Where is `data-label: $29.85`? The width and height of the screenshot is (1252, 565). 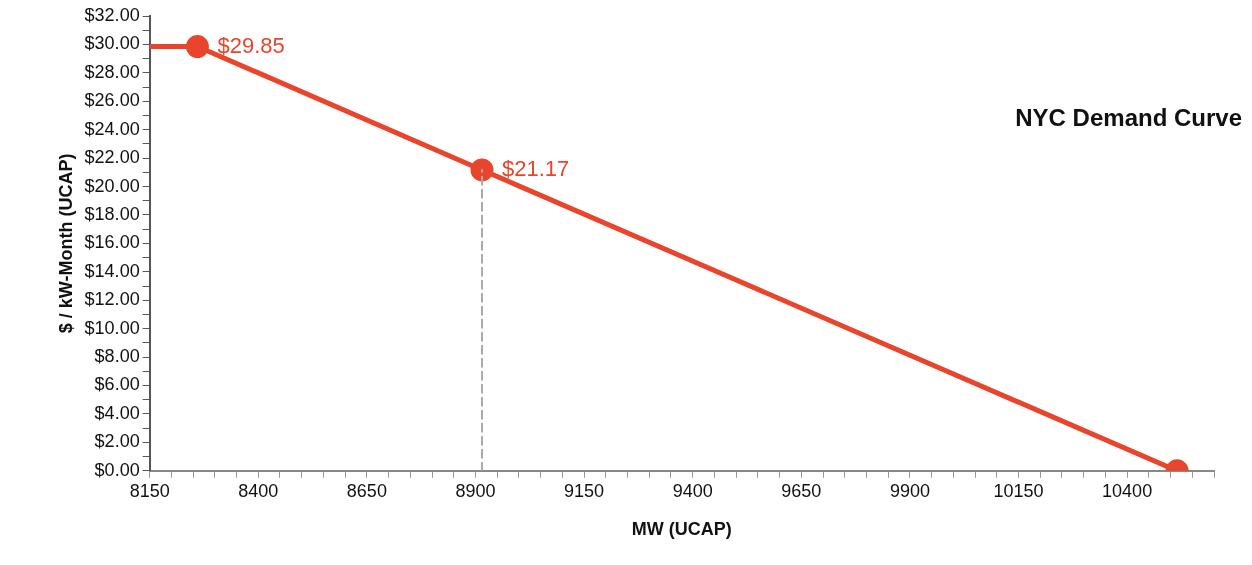 data-label: $29.85 is located at coordinates (251, 45).